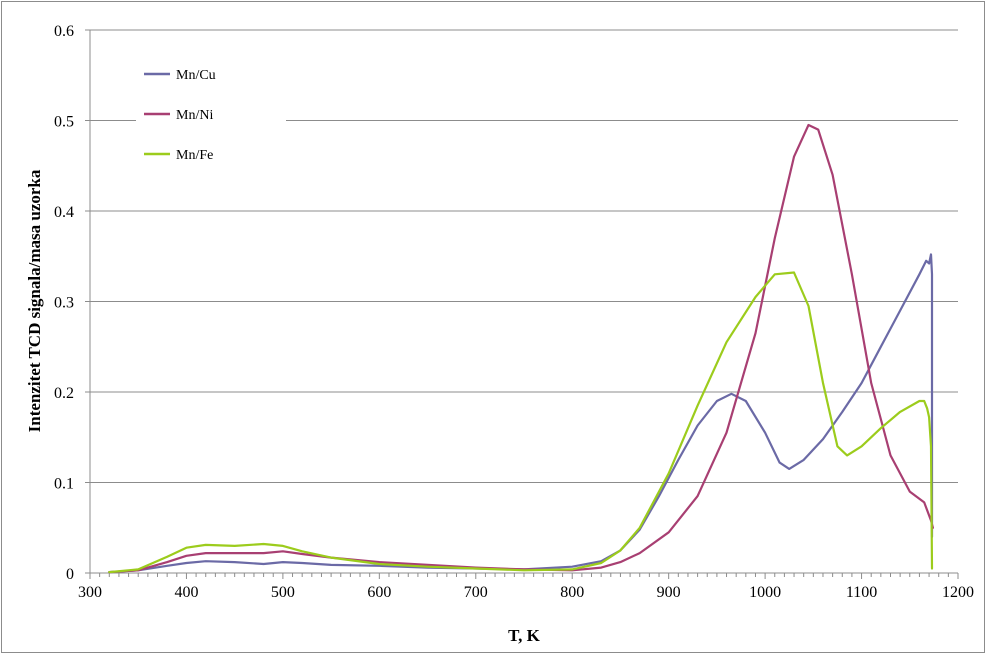 The width and height of the screenshot is (987, 655). What do you see at coordinates (64, 212) in the screenshot?
I see `y-tick-label: 0.4` at bounding box center [64, 212].